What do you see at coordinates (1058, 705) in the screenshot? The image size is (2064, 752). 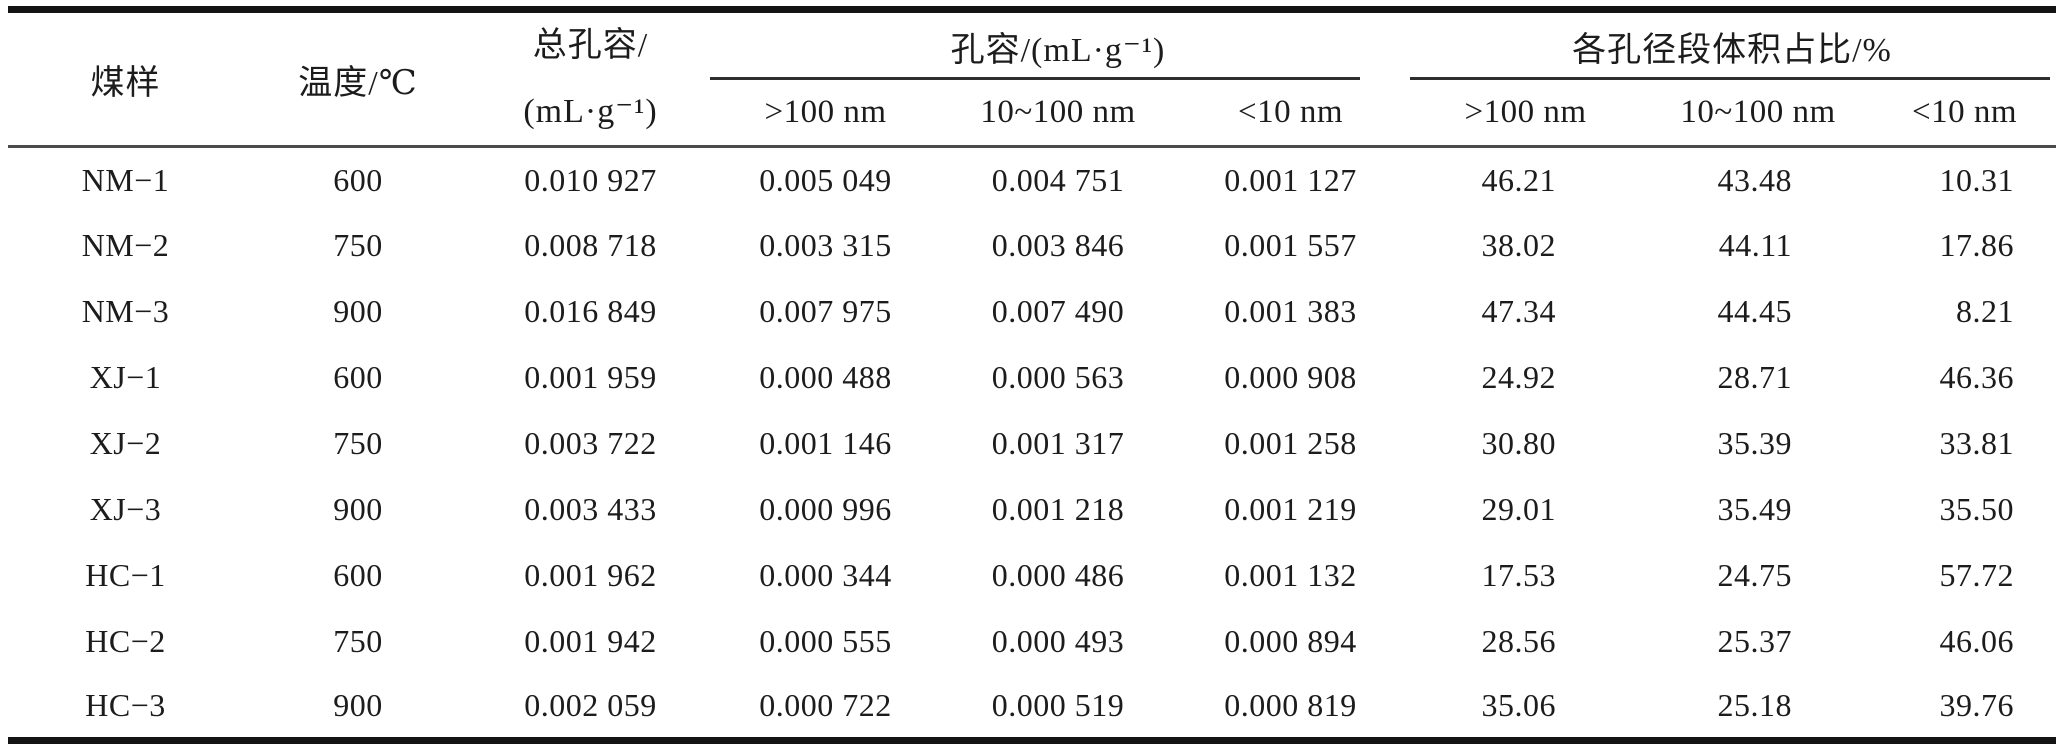 I see `cell-pv-10-100nm: 0.000 519` at bounding box center [1058, 705].